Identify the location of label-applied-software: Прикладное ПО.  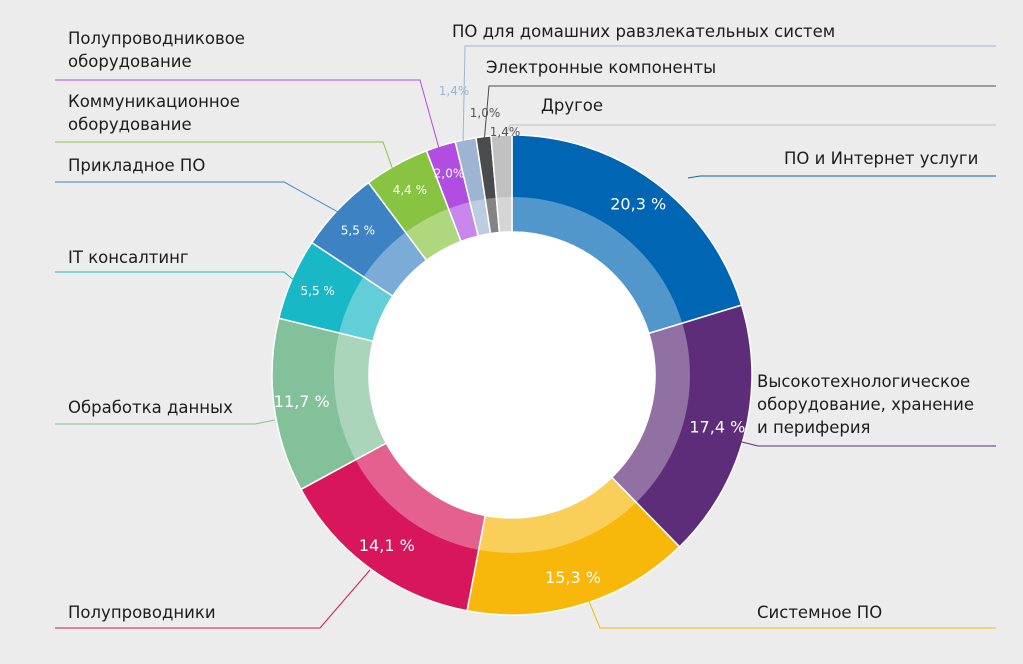
(137, 165).